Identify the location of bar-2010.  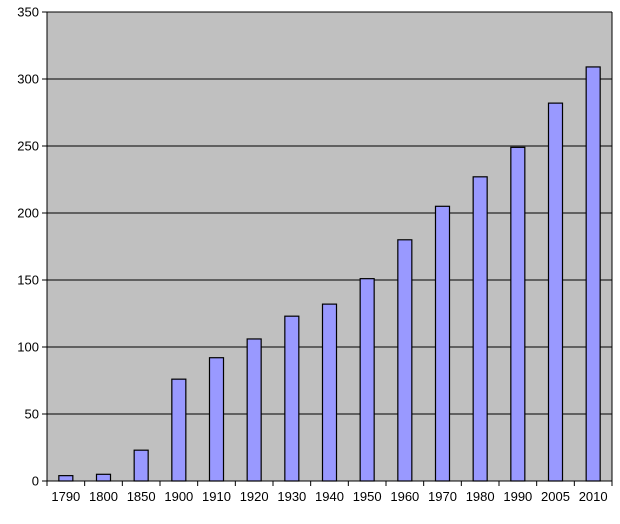
(593, 274).